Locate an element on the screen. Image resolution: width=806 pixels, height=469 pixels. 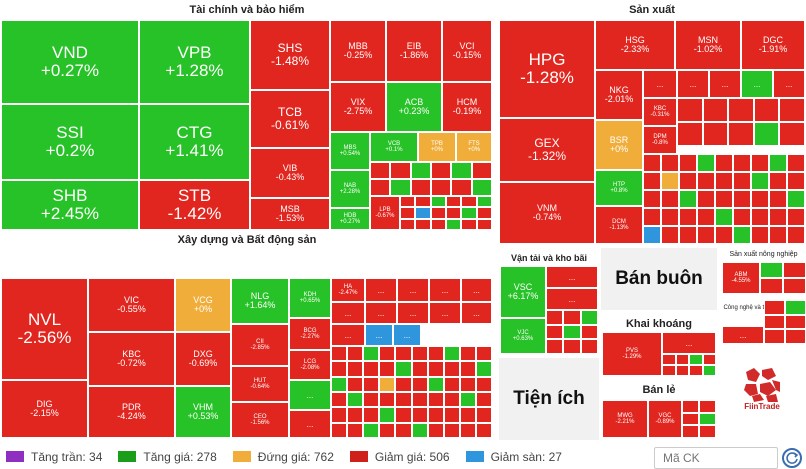
tile-PVS: PVS -1.29% is located at coordinates (632, 354).